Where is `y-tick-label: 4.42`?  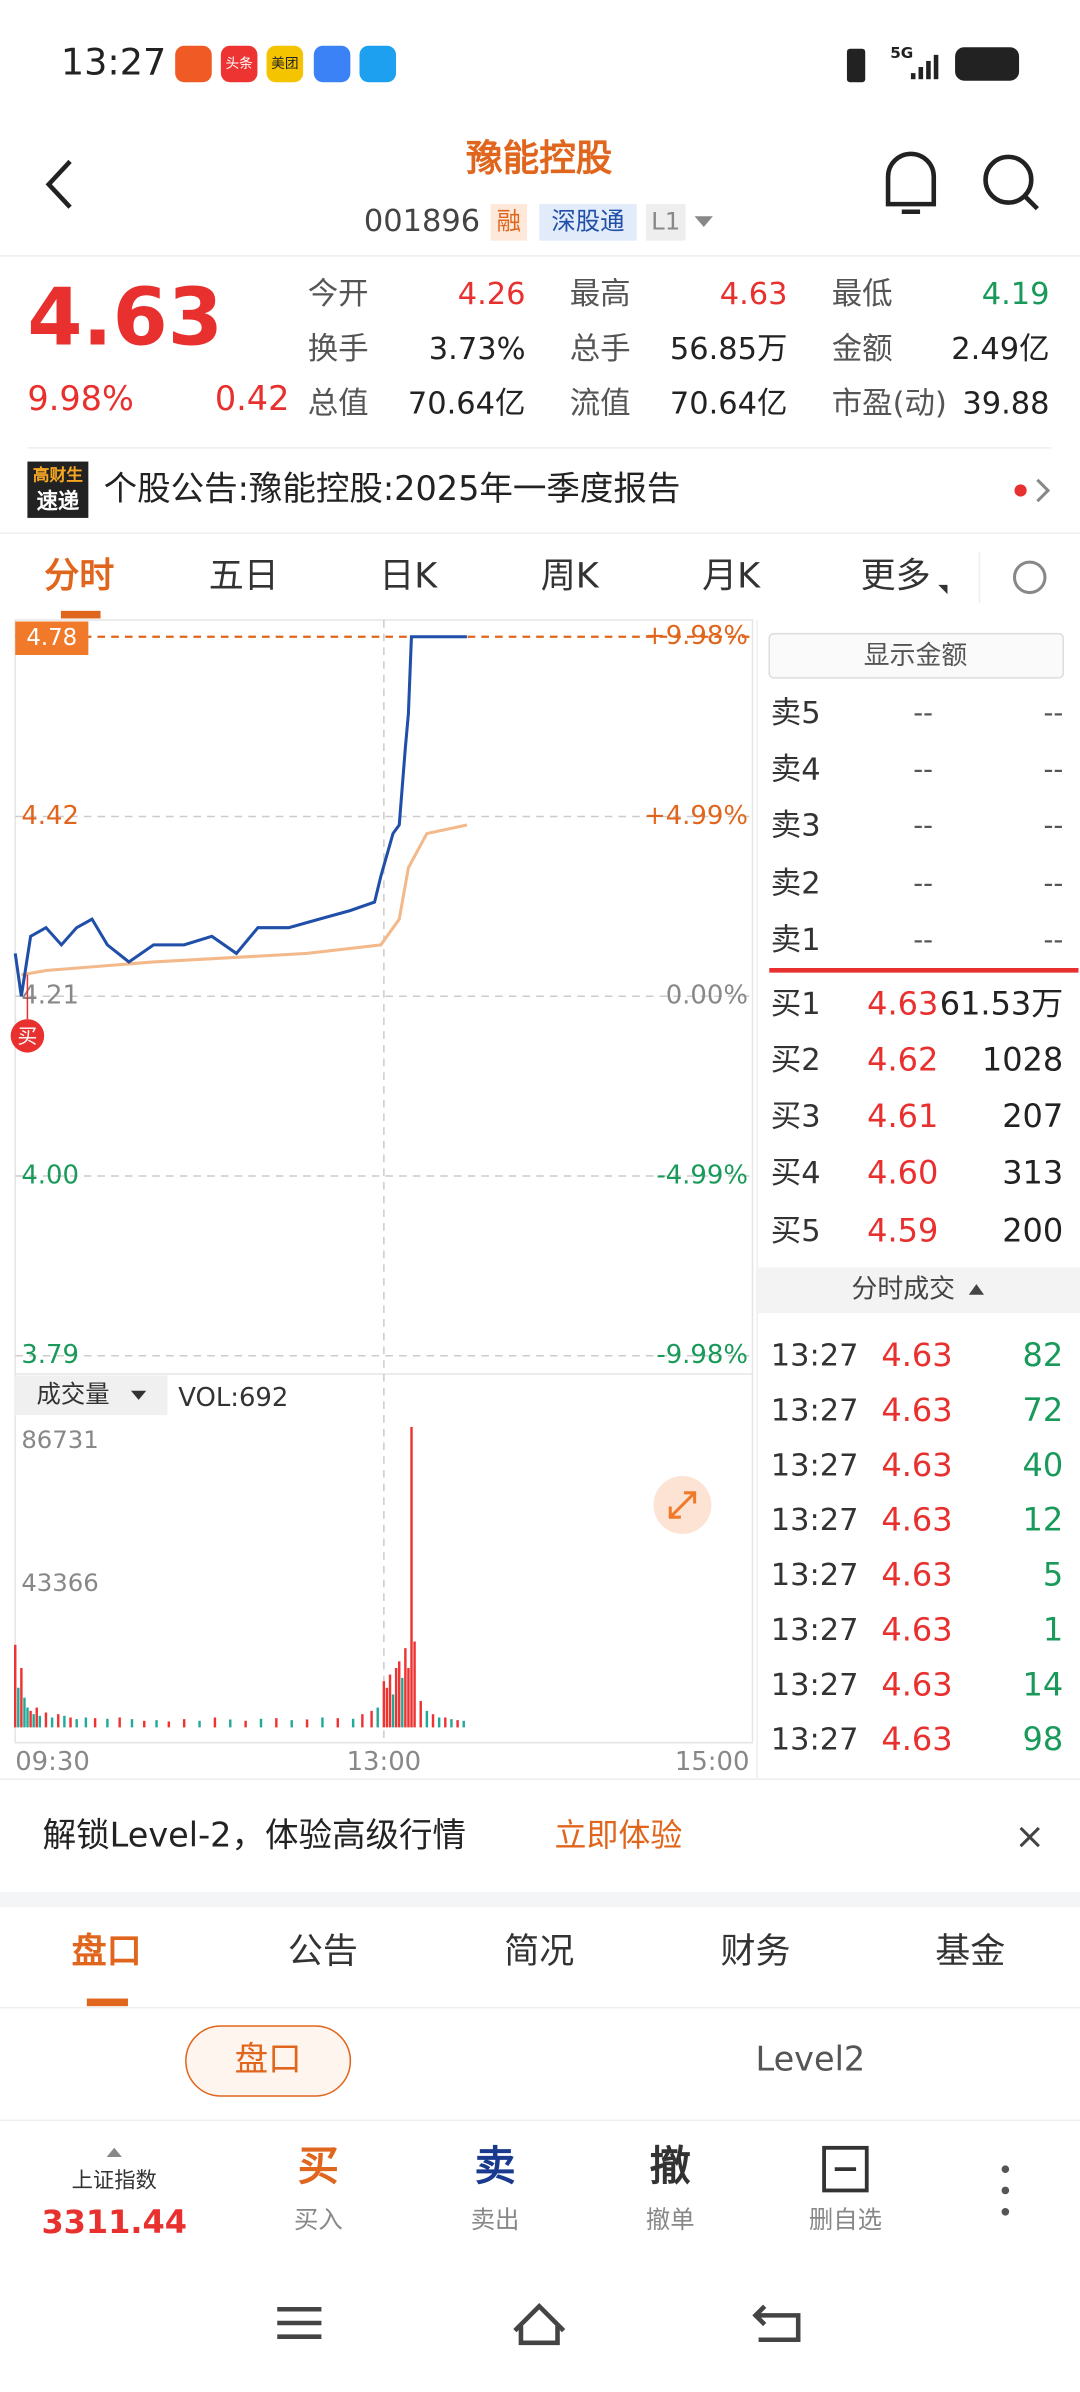
y-tick-label: 4.42 is located at coordinates (50, 816).